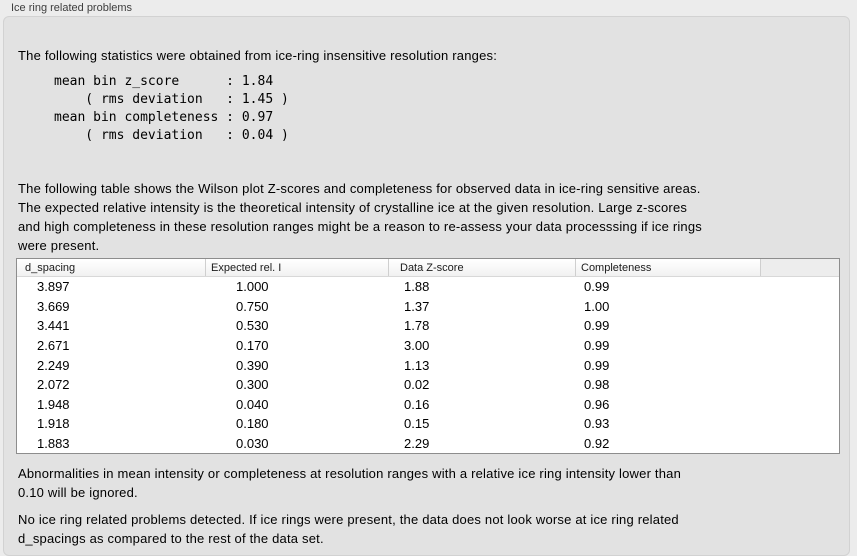  What do you see at coordinates (53, 404) in the screenshot?
I see `table-cell: 1.948` at bounding box center [53, 404].